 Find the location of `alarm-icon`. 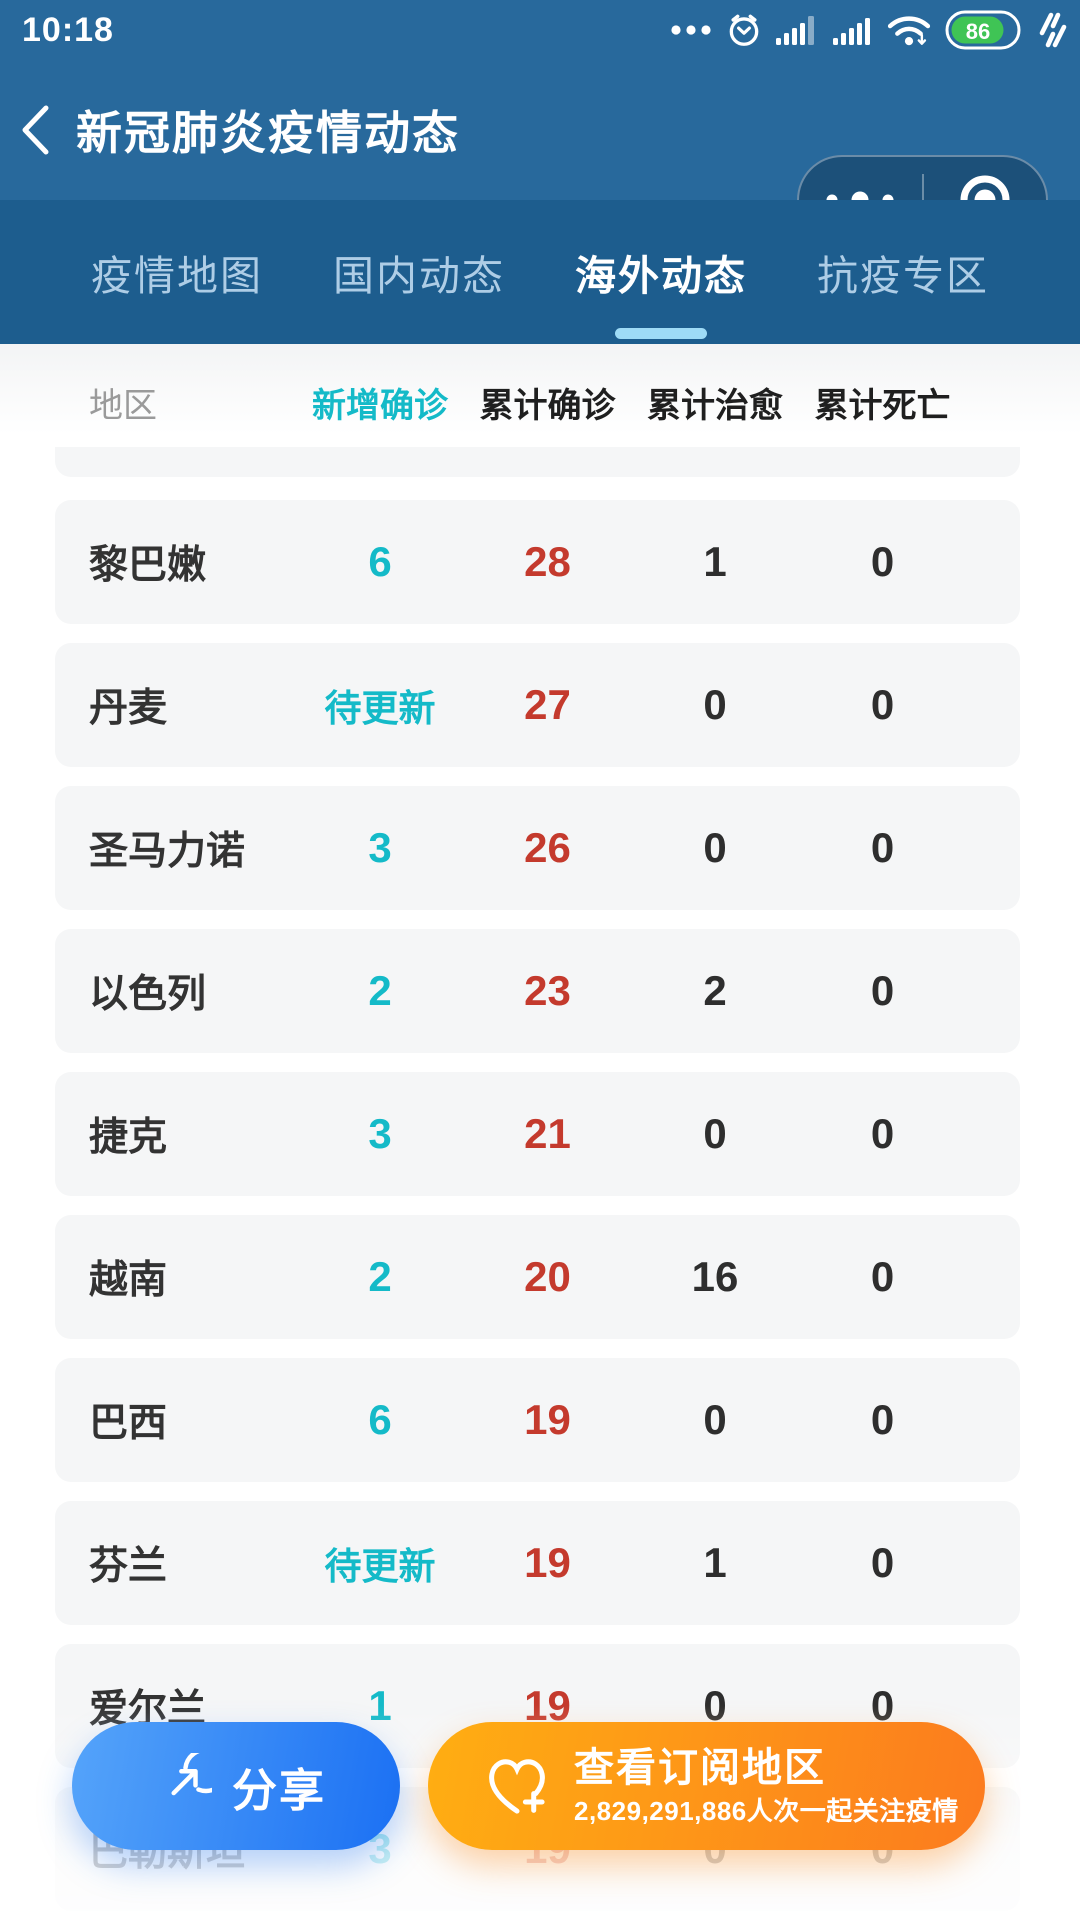

alarm-icon is located at coordinates (744, 30).